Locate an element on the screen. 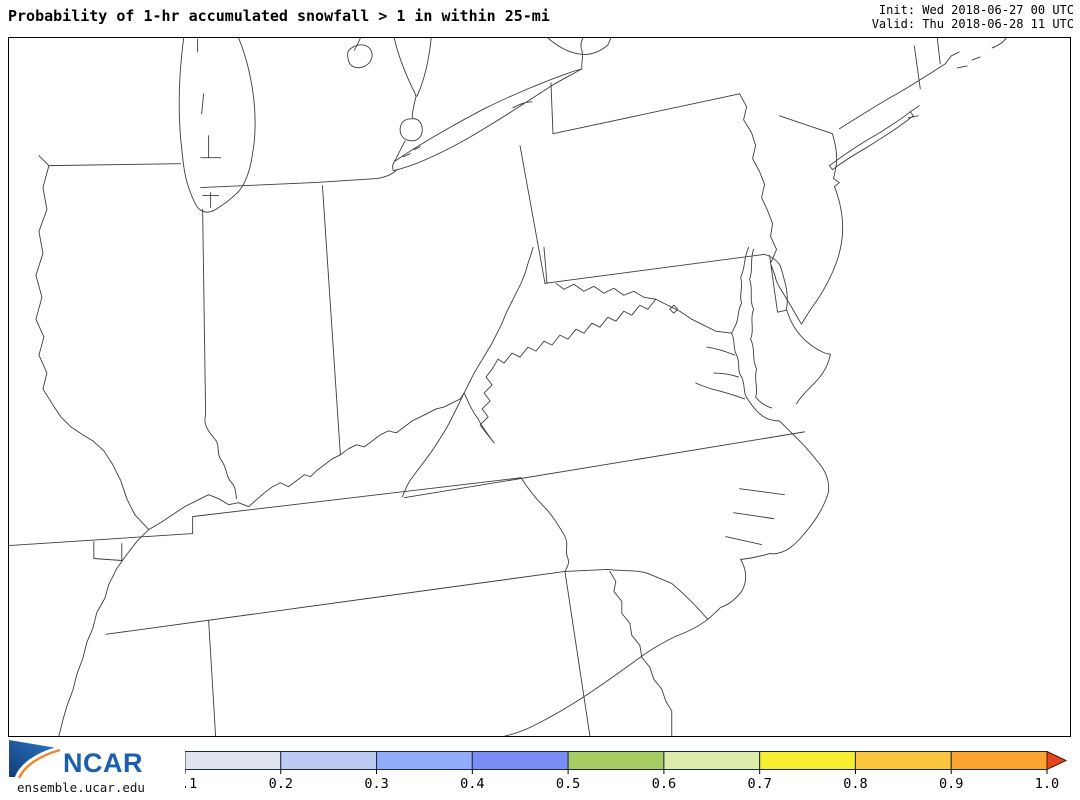 The width and height of the screenshot is (1080, 800). lake-michigan-outline is located at coordinates (217, 125).